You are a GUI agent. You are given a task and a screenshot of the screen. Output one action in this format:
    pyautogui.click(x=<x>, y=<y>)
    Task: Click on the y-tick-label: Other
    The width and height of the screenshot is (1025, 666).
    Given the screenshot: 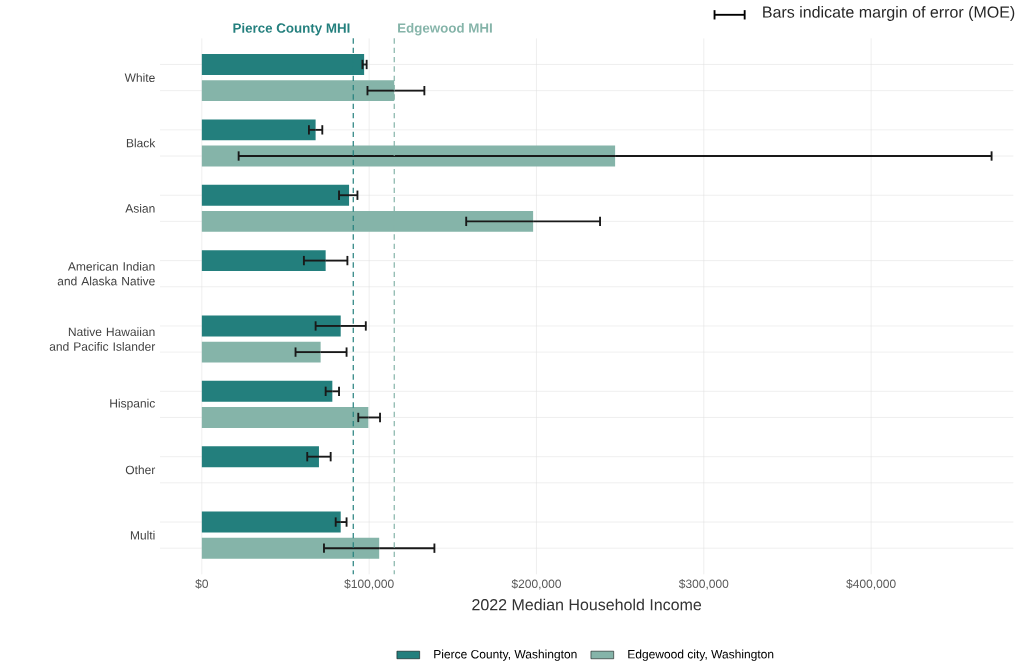 What is the action you would take?
    pyautogui.click(x=140, y=470)
    